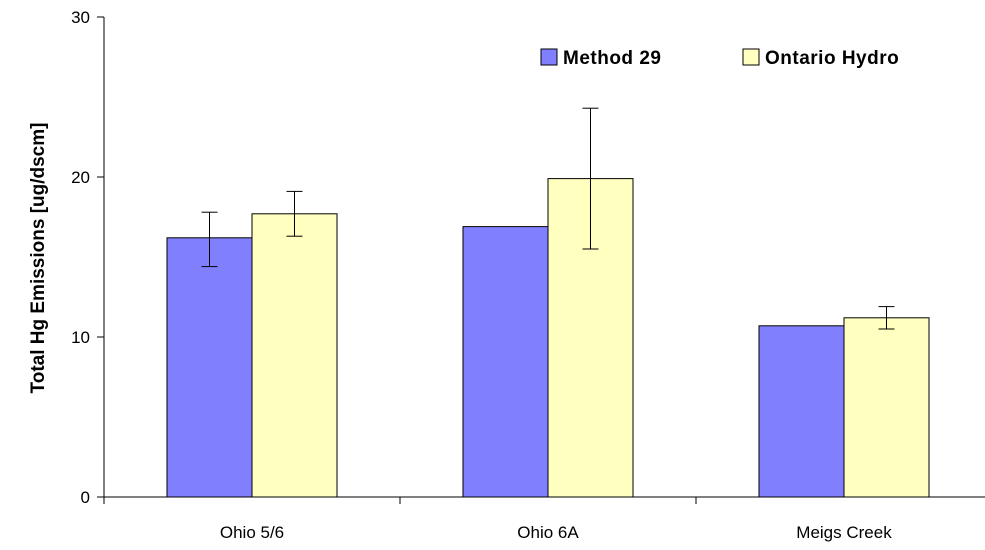  Describe the element at coordinates (80, 337) in the screenshot. I see `y-tick-label: 10` at that location.